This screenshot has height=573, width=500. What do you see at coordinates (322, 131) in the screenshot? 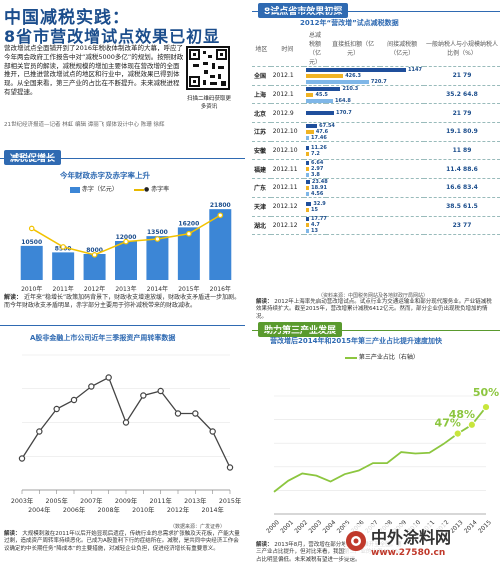
I see `value-label: 47.6` at bounding box center [322, 131].